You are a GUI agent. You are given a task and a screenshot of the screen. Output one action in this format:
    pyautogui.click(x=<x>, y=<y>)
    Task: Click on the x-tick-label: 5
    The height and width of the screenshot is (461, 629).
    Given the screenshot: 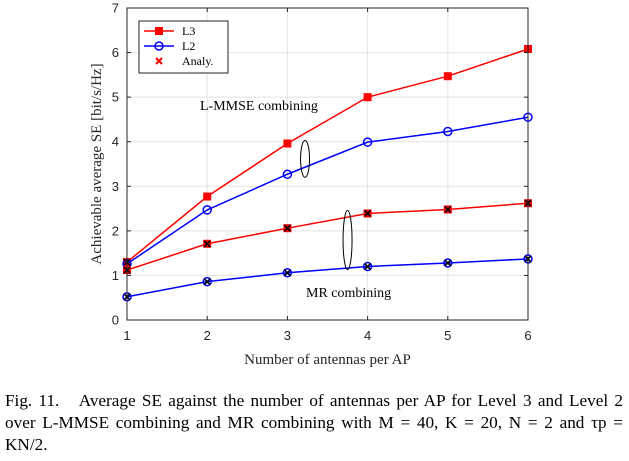 What is the action you would take?
    pyautogui.click(x=447, y=335)
    